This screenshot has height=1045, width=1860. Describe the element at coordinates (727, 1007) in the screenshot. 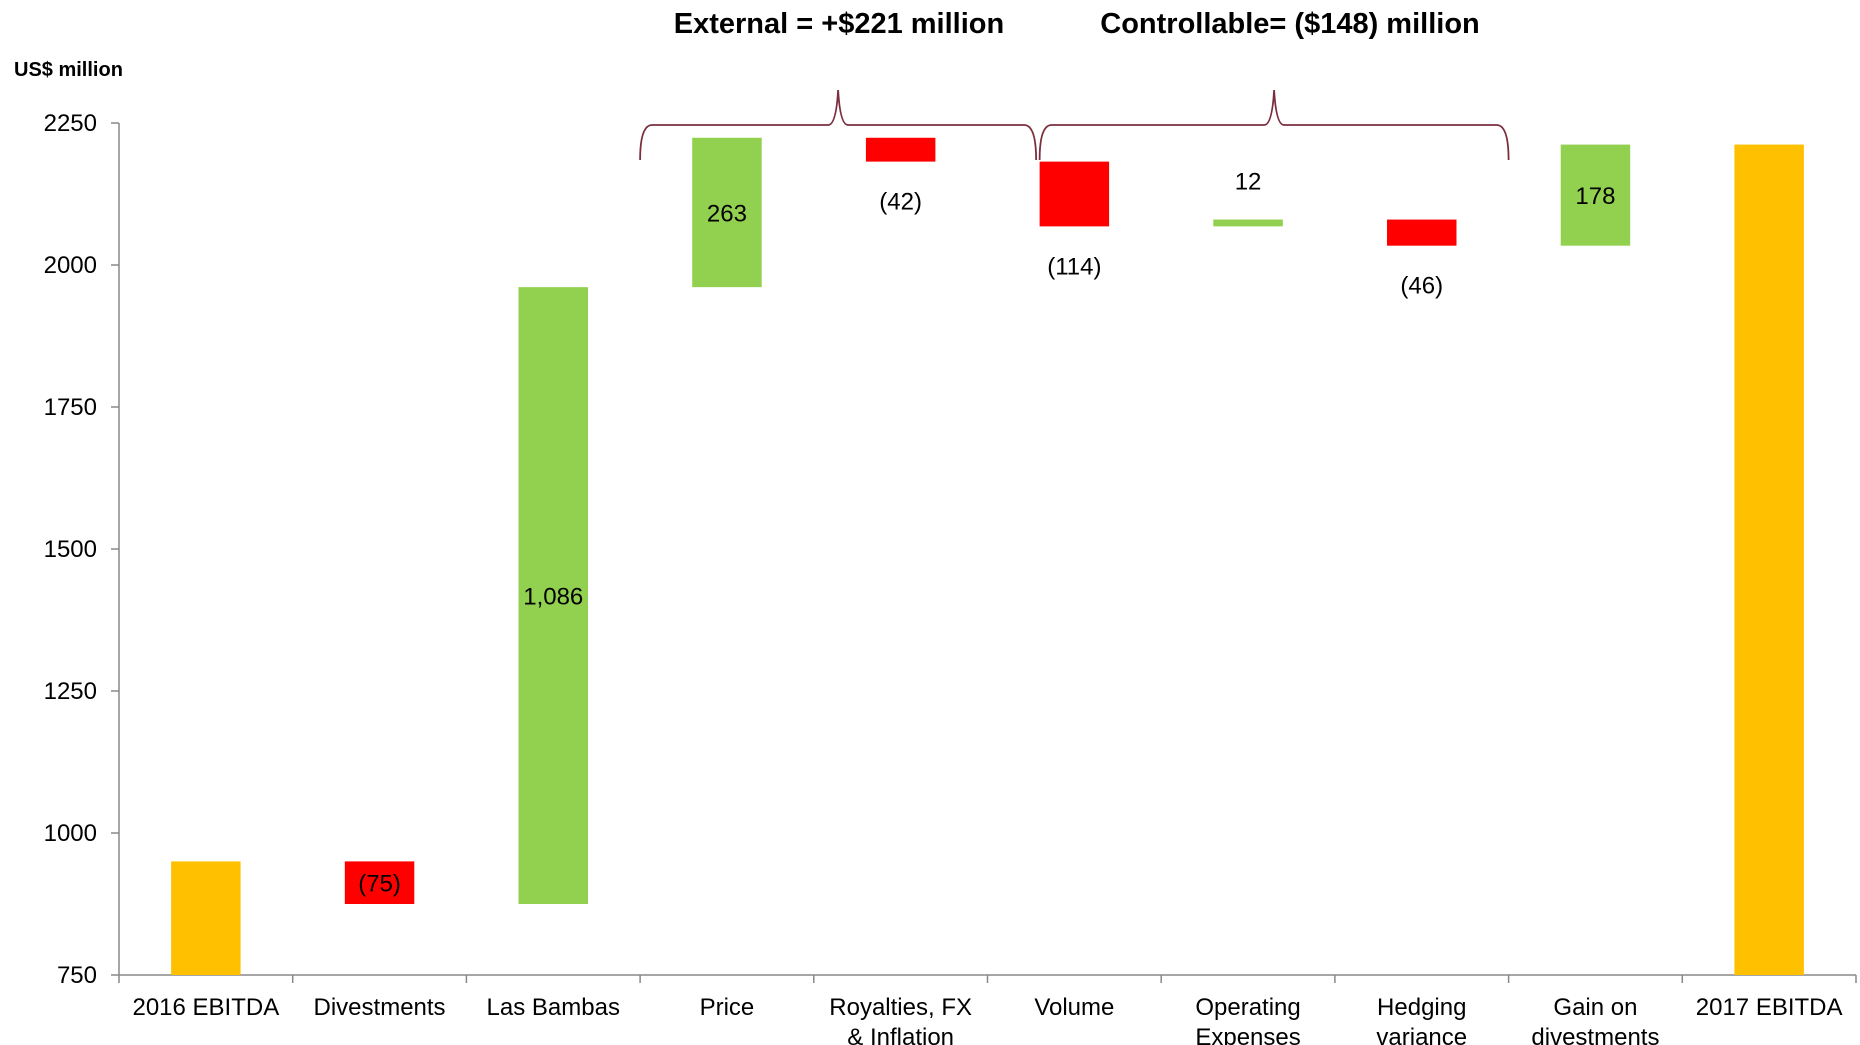

I see `x-tick-label: Price` at that location.